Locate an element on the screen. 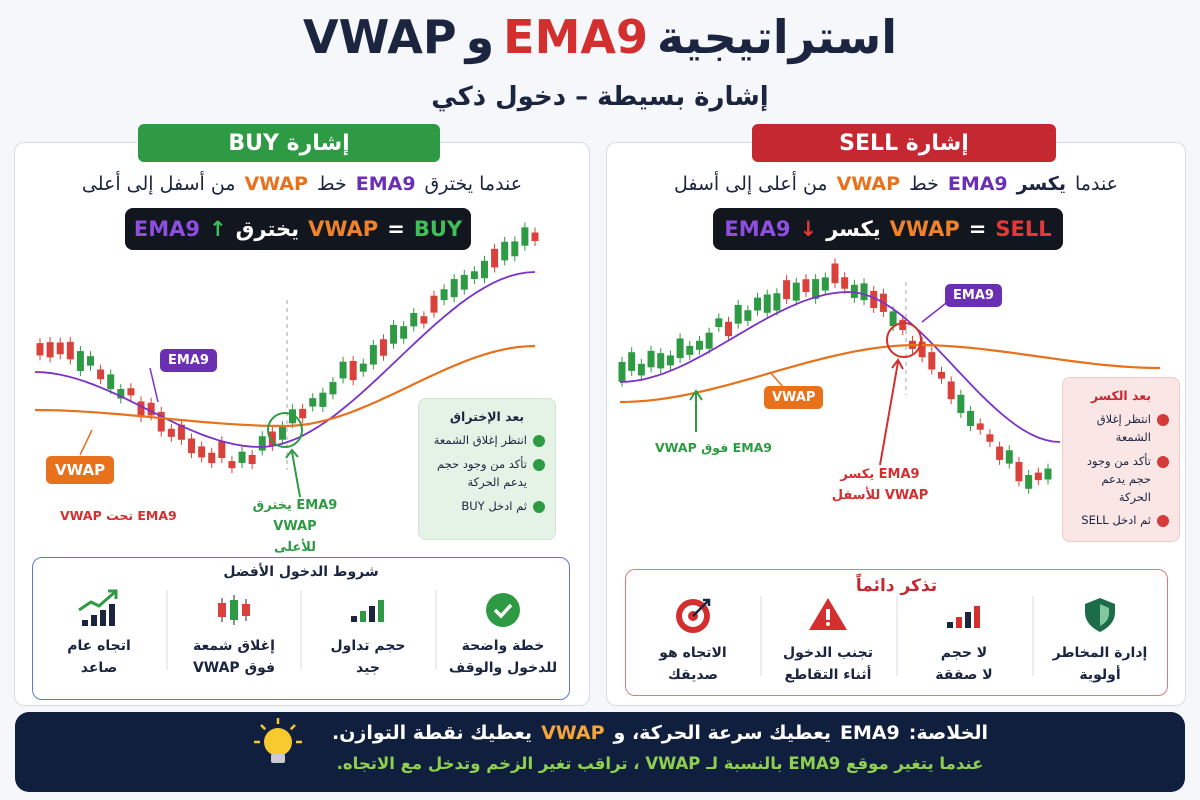 This screenshot has height=800, width=1200. item-label: خطة واضحة للدخول والوقف is located at coordinates (503, 657).